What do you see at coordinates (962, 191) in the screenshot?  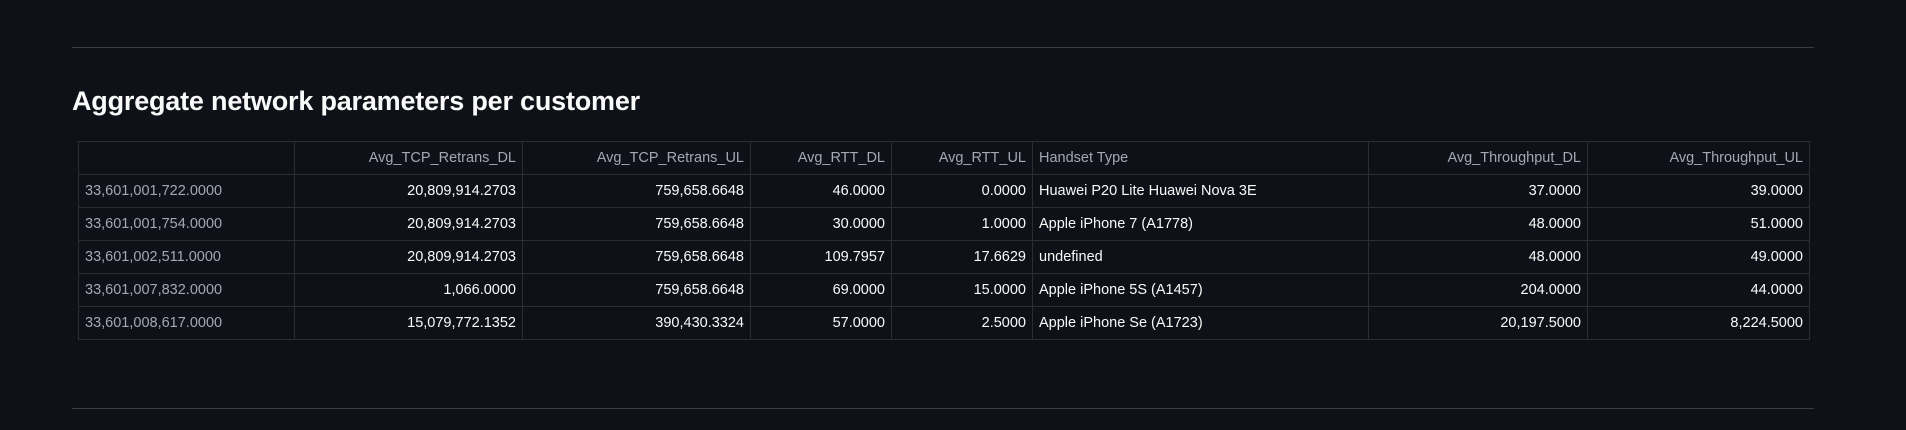 I see `table-cell: 0.0000` at bounding box center [962, 191].